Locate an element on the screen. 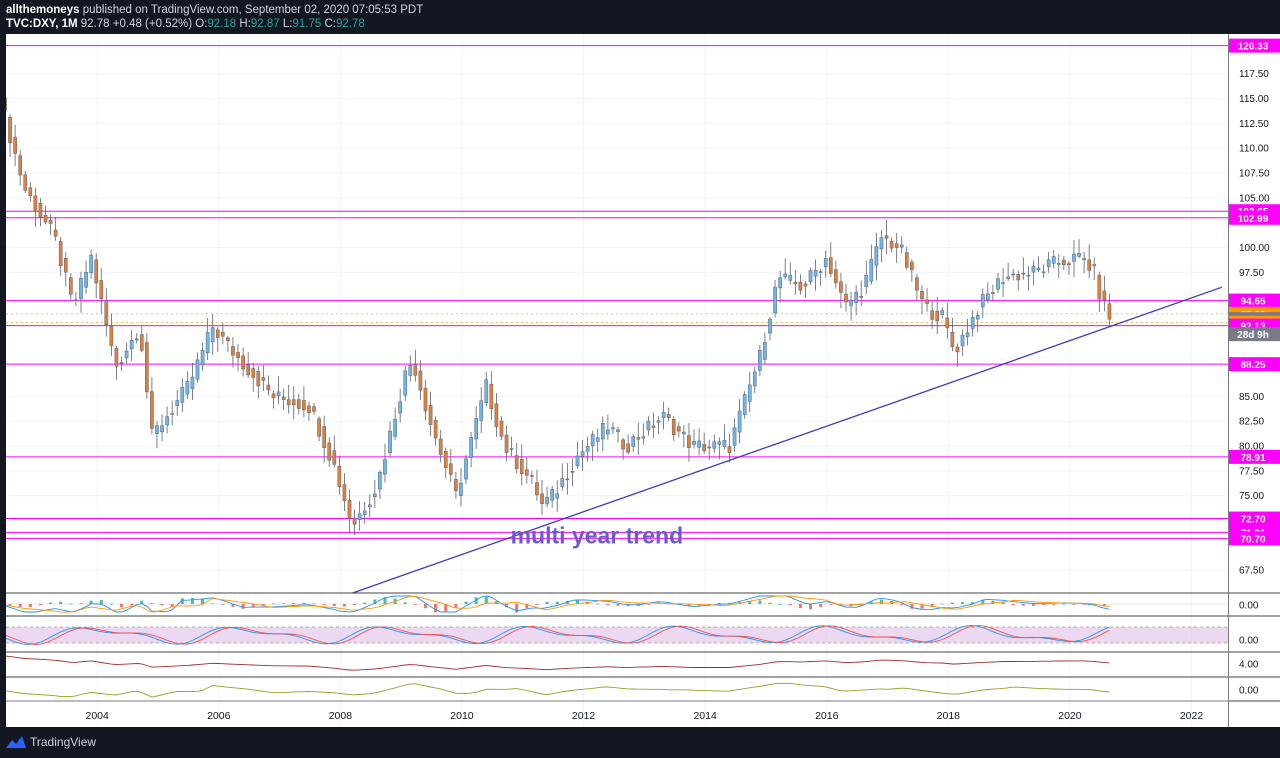  y-tick-label: 97.50 is located at coordinates (1251, 273).